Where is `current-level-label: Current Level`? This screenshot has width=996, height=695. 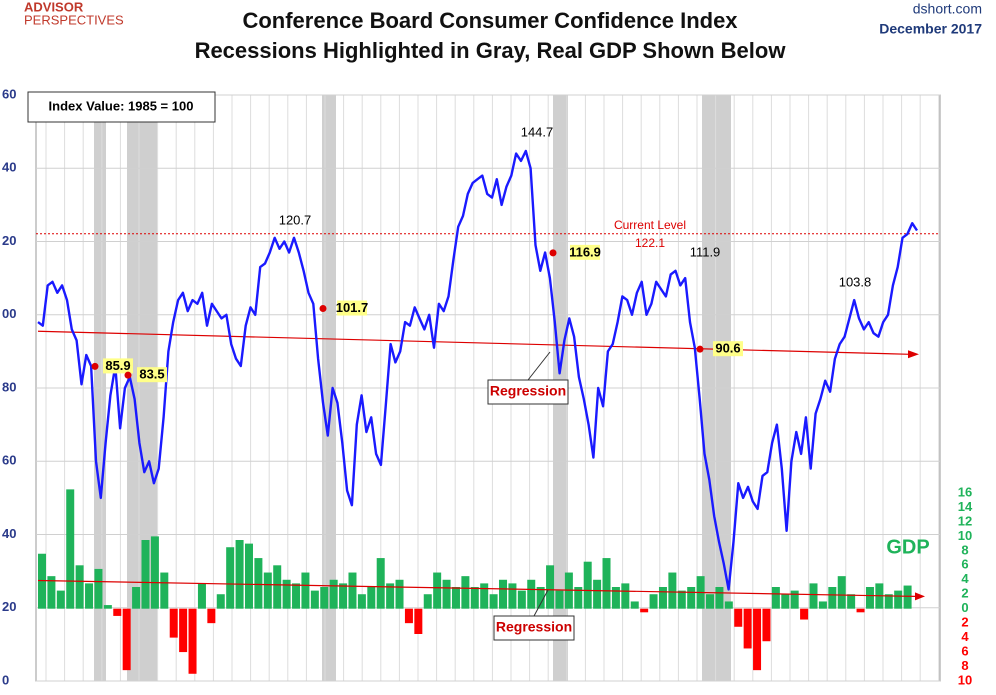
current-level-label: Current Level is located at coordinates (650, 225).